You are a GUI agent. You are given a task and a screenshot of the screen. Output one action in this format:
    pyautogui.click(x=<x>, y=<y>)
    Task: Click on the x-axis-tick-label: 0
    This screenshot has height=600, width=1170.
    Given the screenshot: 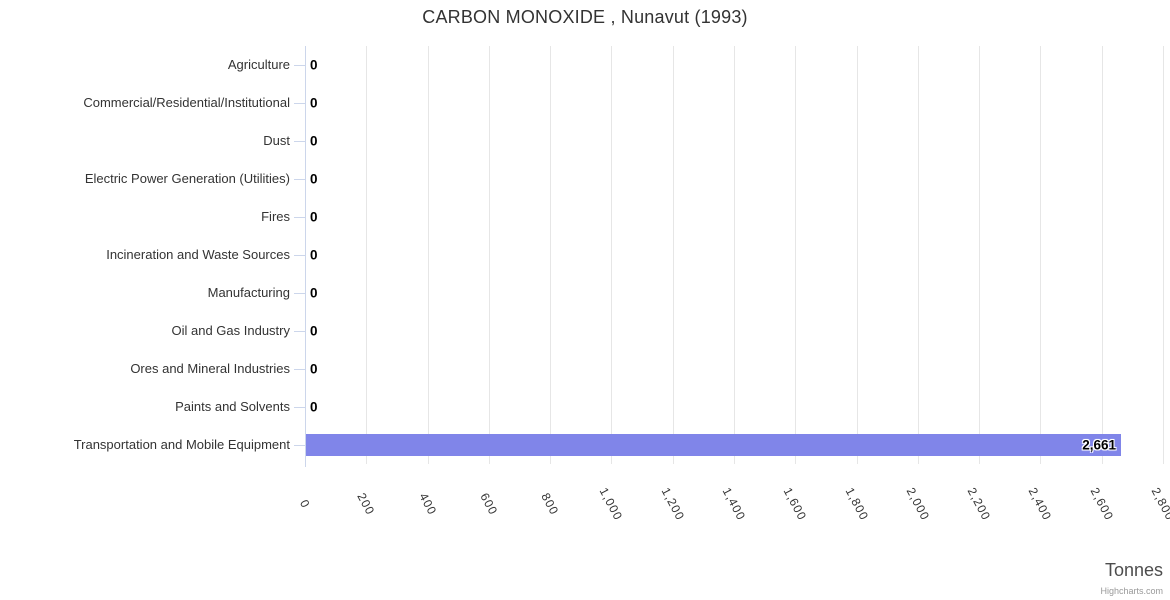 What is the action you would take?
    pyautogui.click(x=305, y=504)
    